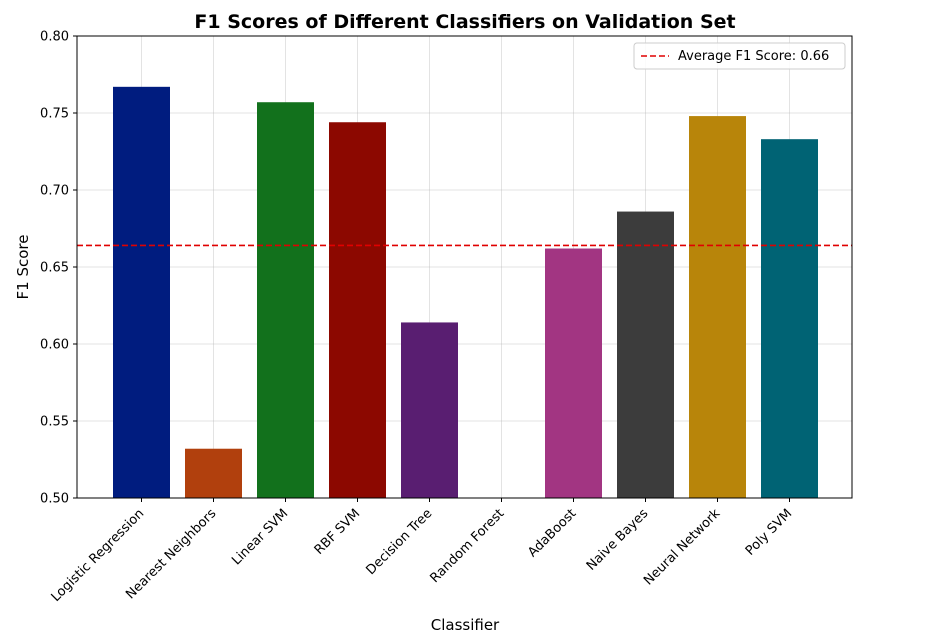 This screenshot has height=637, width=931. I want to click on legend-label: Average F1 Score: 0.66, so click(753, 56).